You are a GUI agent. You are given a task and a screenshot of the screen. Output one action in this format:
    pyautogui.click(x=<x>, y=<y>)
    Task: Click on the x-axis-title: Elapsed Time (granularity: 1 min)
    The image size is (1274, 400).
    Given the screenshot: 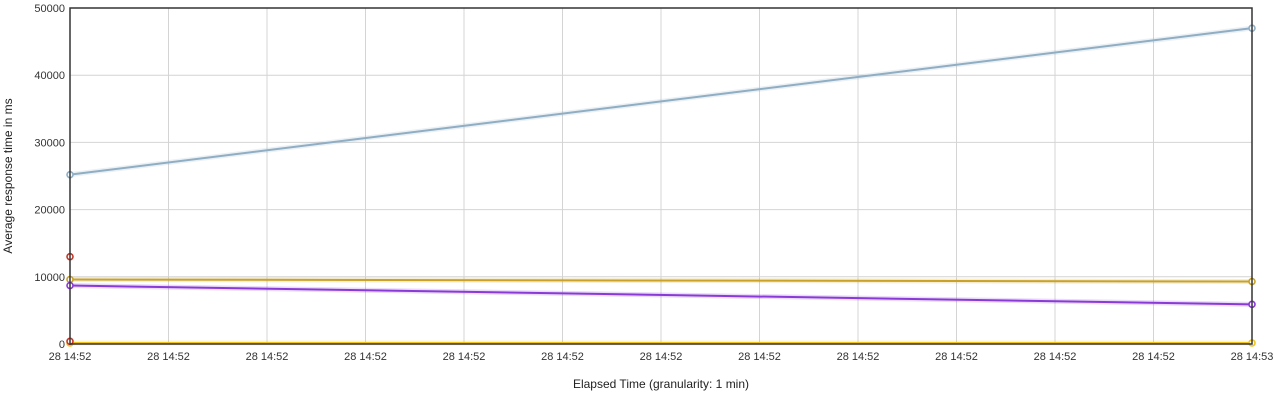 What is the action you would take?
    pyautogui.click(x=661, y=384)
    